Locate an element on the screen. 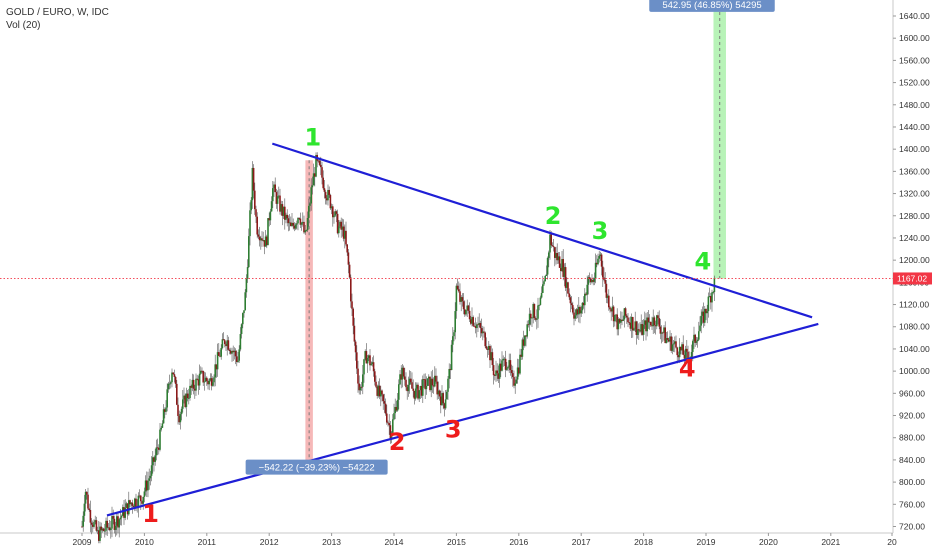  y-tick-label: 1640.00 is located at coordinates (914, 16).